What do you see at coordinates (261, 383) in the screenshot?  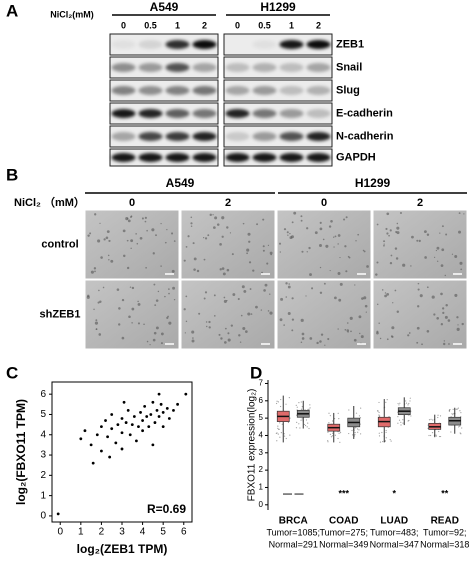 I see `y-tick-label: 7` at bounding box center [261, 383].